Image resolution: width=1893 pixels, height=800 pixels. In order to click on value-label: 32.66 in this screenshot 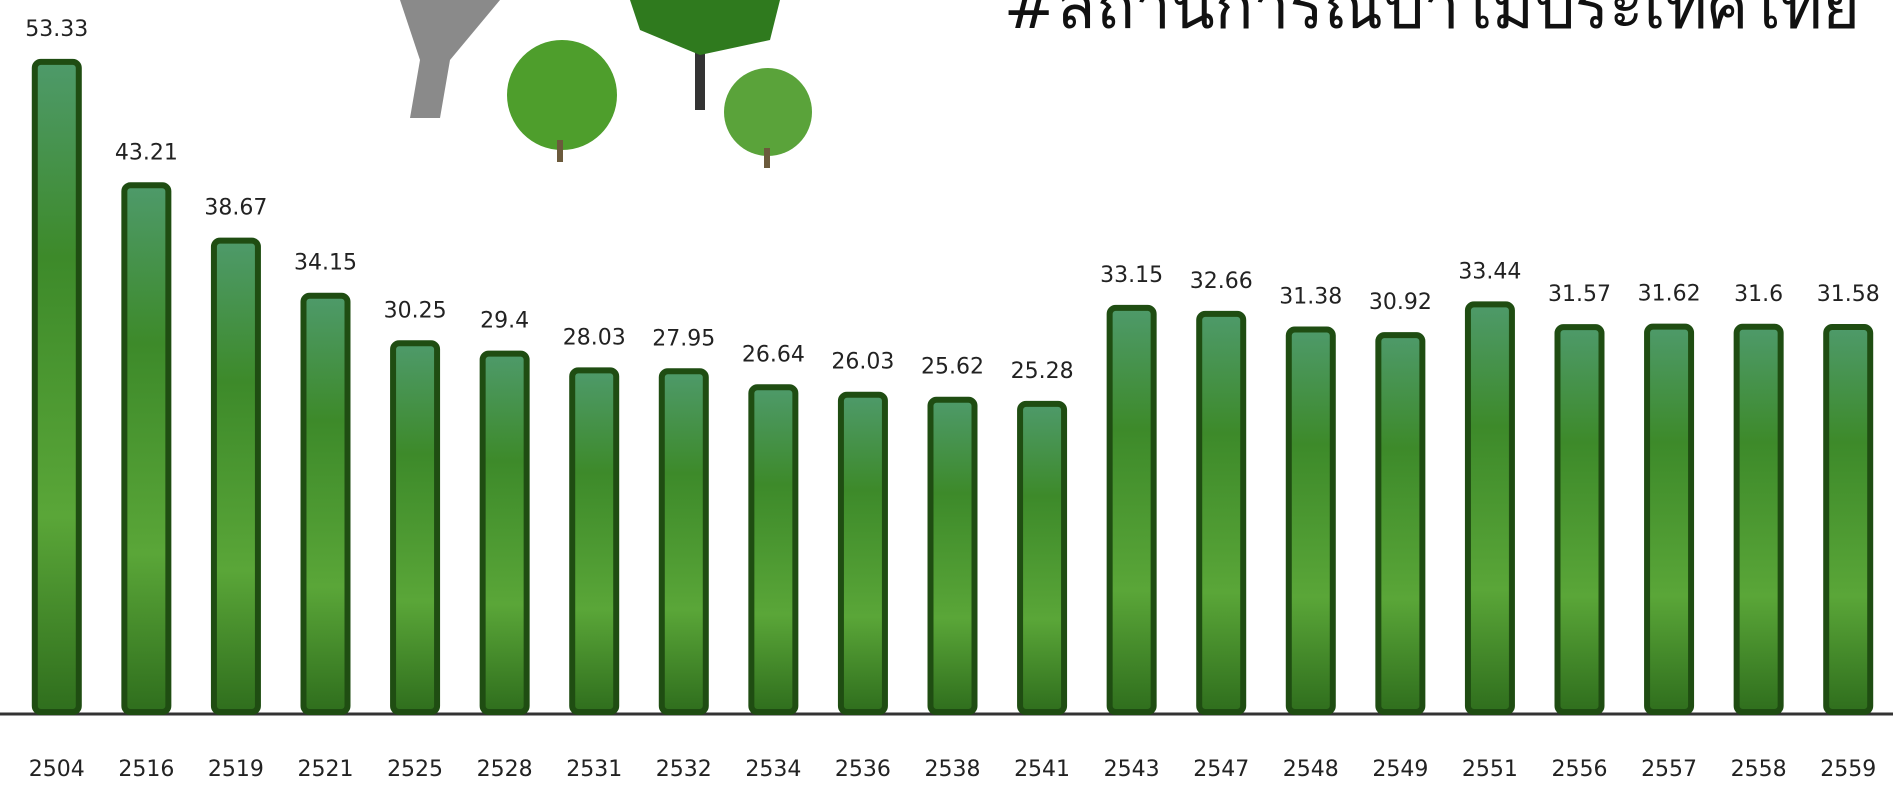, I will do `click(1221, 281)`.